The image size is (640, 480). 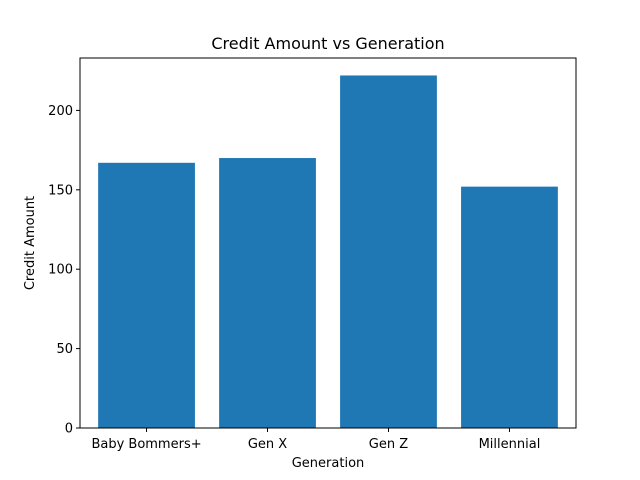 What do you see at coordinates (267, 444) in the screenshot?
I see `x-tick-label: Gen X` at bounding box center [267, 444].